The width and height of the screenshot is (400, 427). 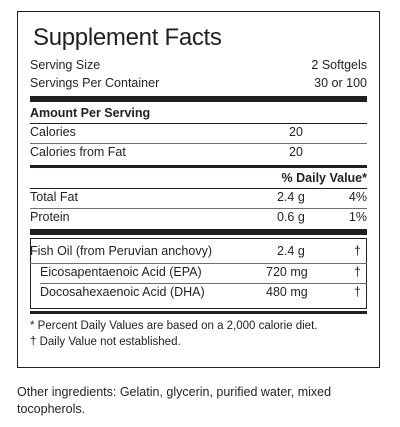 What do you see at coordinates (324, 178) in the screenshot?
I see `dv-header-label: % Daily Value*` at bounding box center [324, 178].